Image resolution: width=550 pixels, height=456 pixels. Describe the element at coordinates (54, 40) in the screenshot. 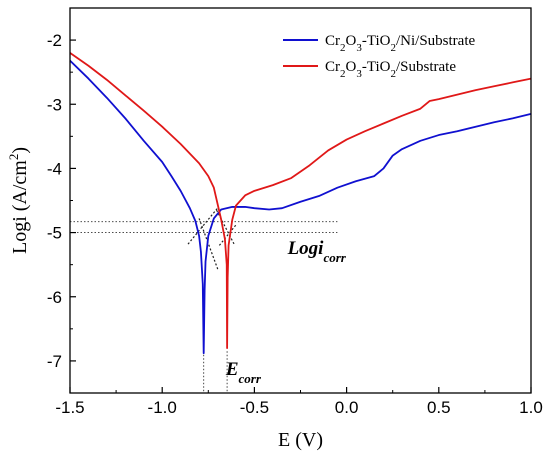

I see `y-tick-label: -2` at that location.